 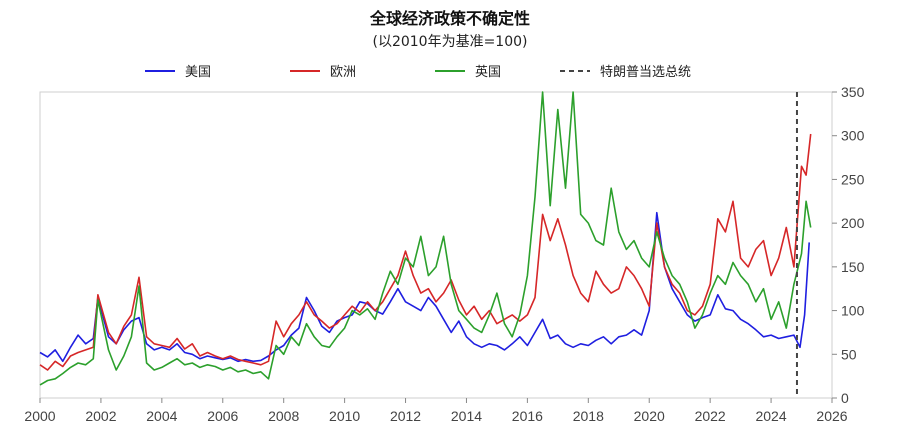 What do you see at coordinates (831, 416) in the screenshot?
I see `x-tick-label: 2026` at bounding box center [831, 416].